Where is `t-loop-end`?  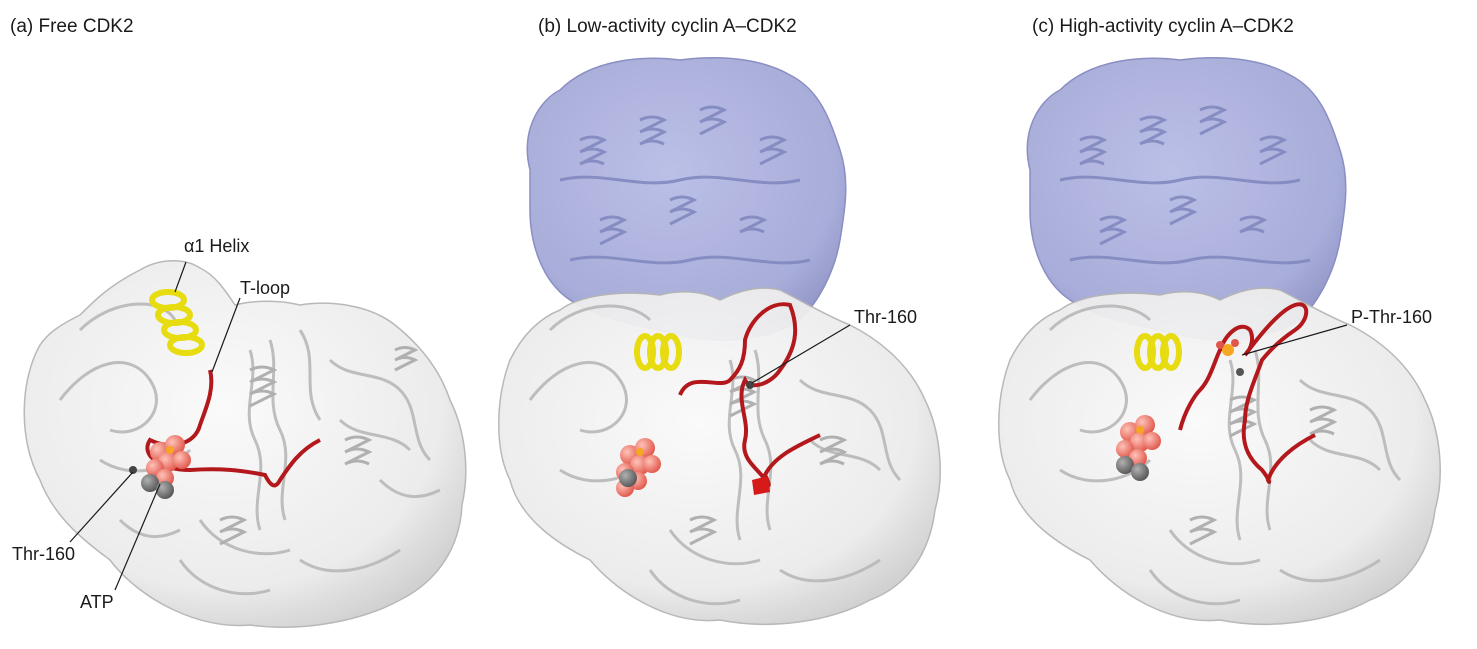
t-loop-end is located at coordinates (761, 485).